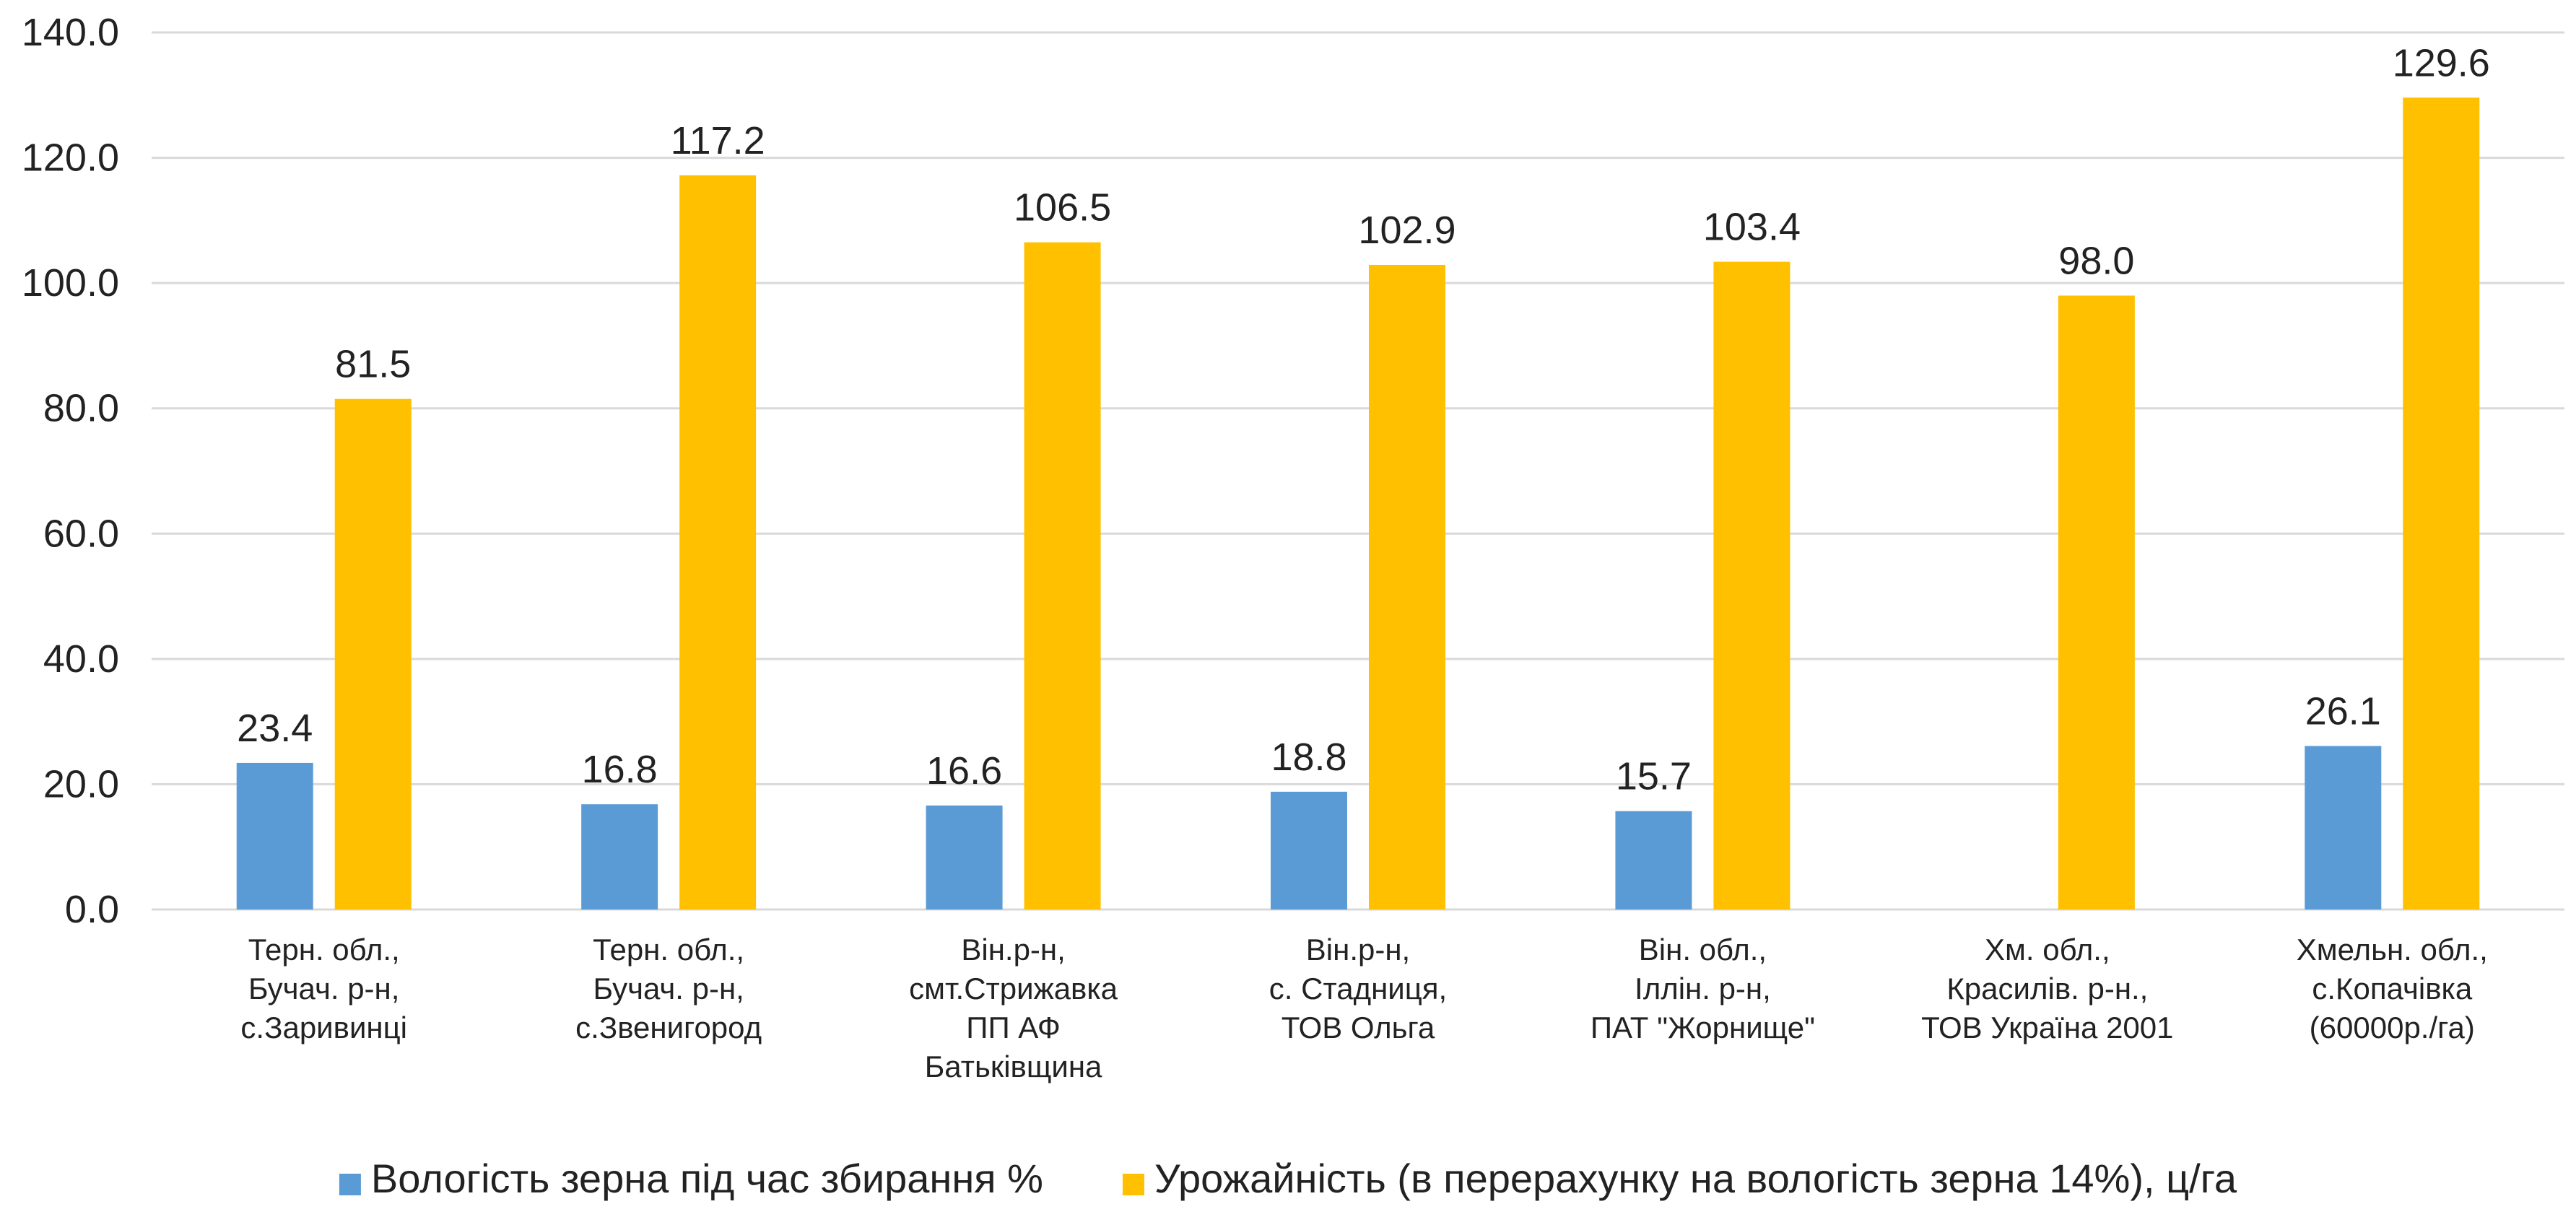 Image resolution: width=2576 pixels, height=1217 pixels. Describe the element at coordinates (1703, 1027) in the screenshot. I see `category-label-line: ПАТ "Жорнище"` at that location.